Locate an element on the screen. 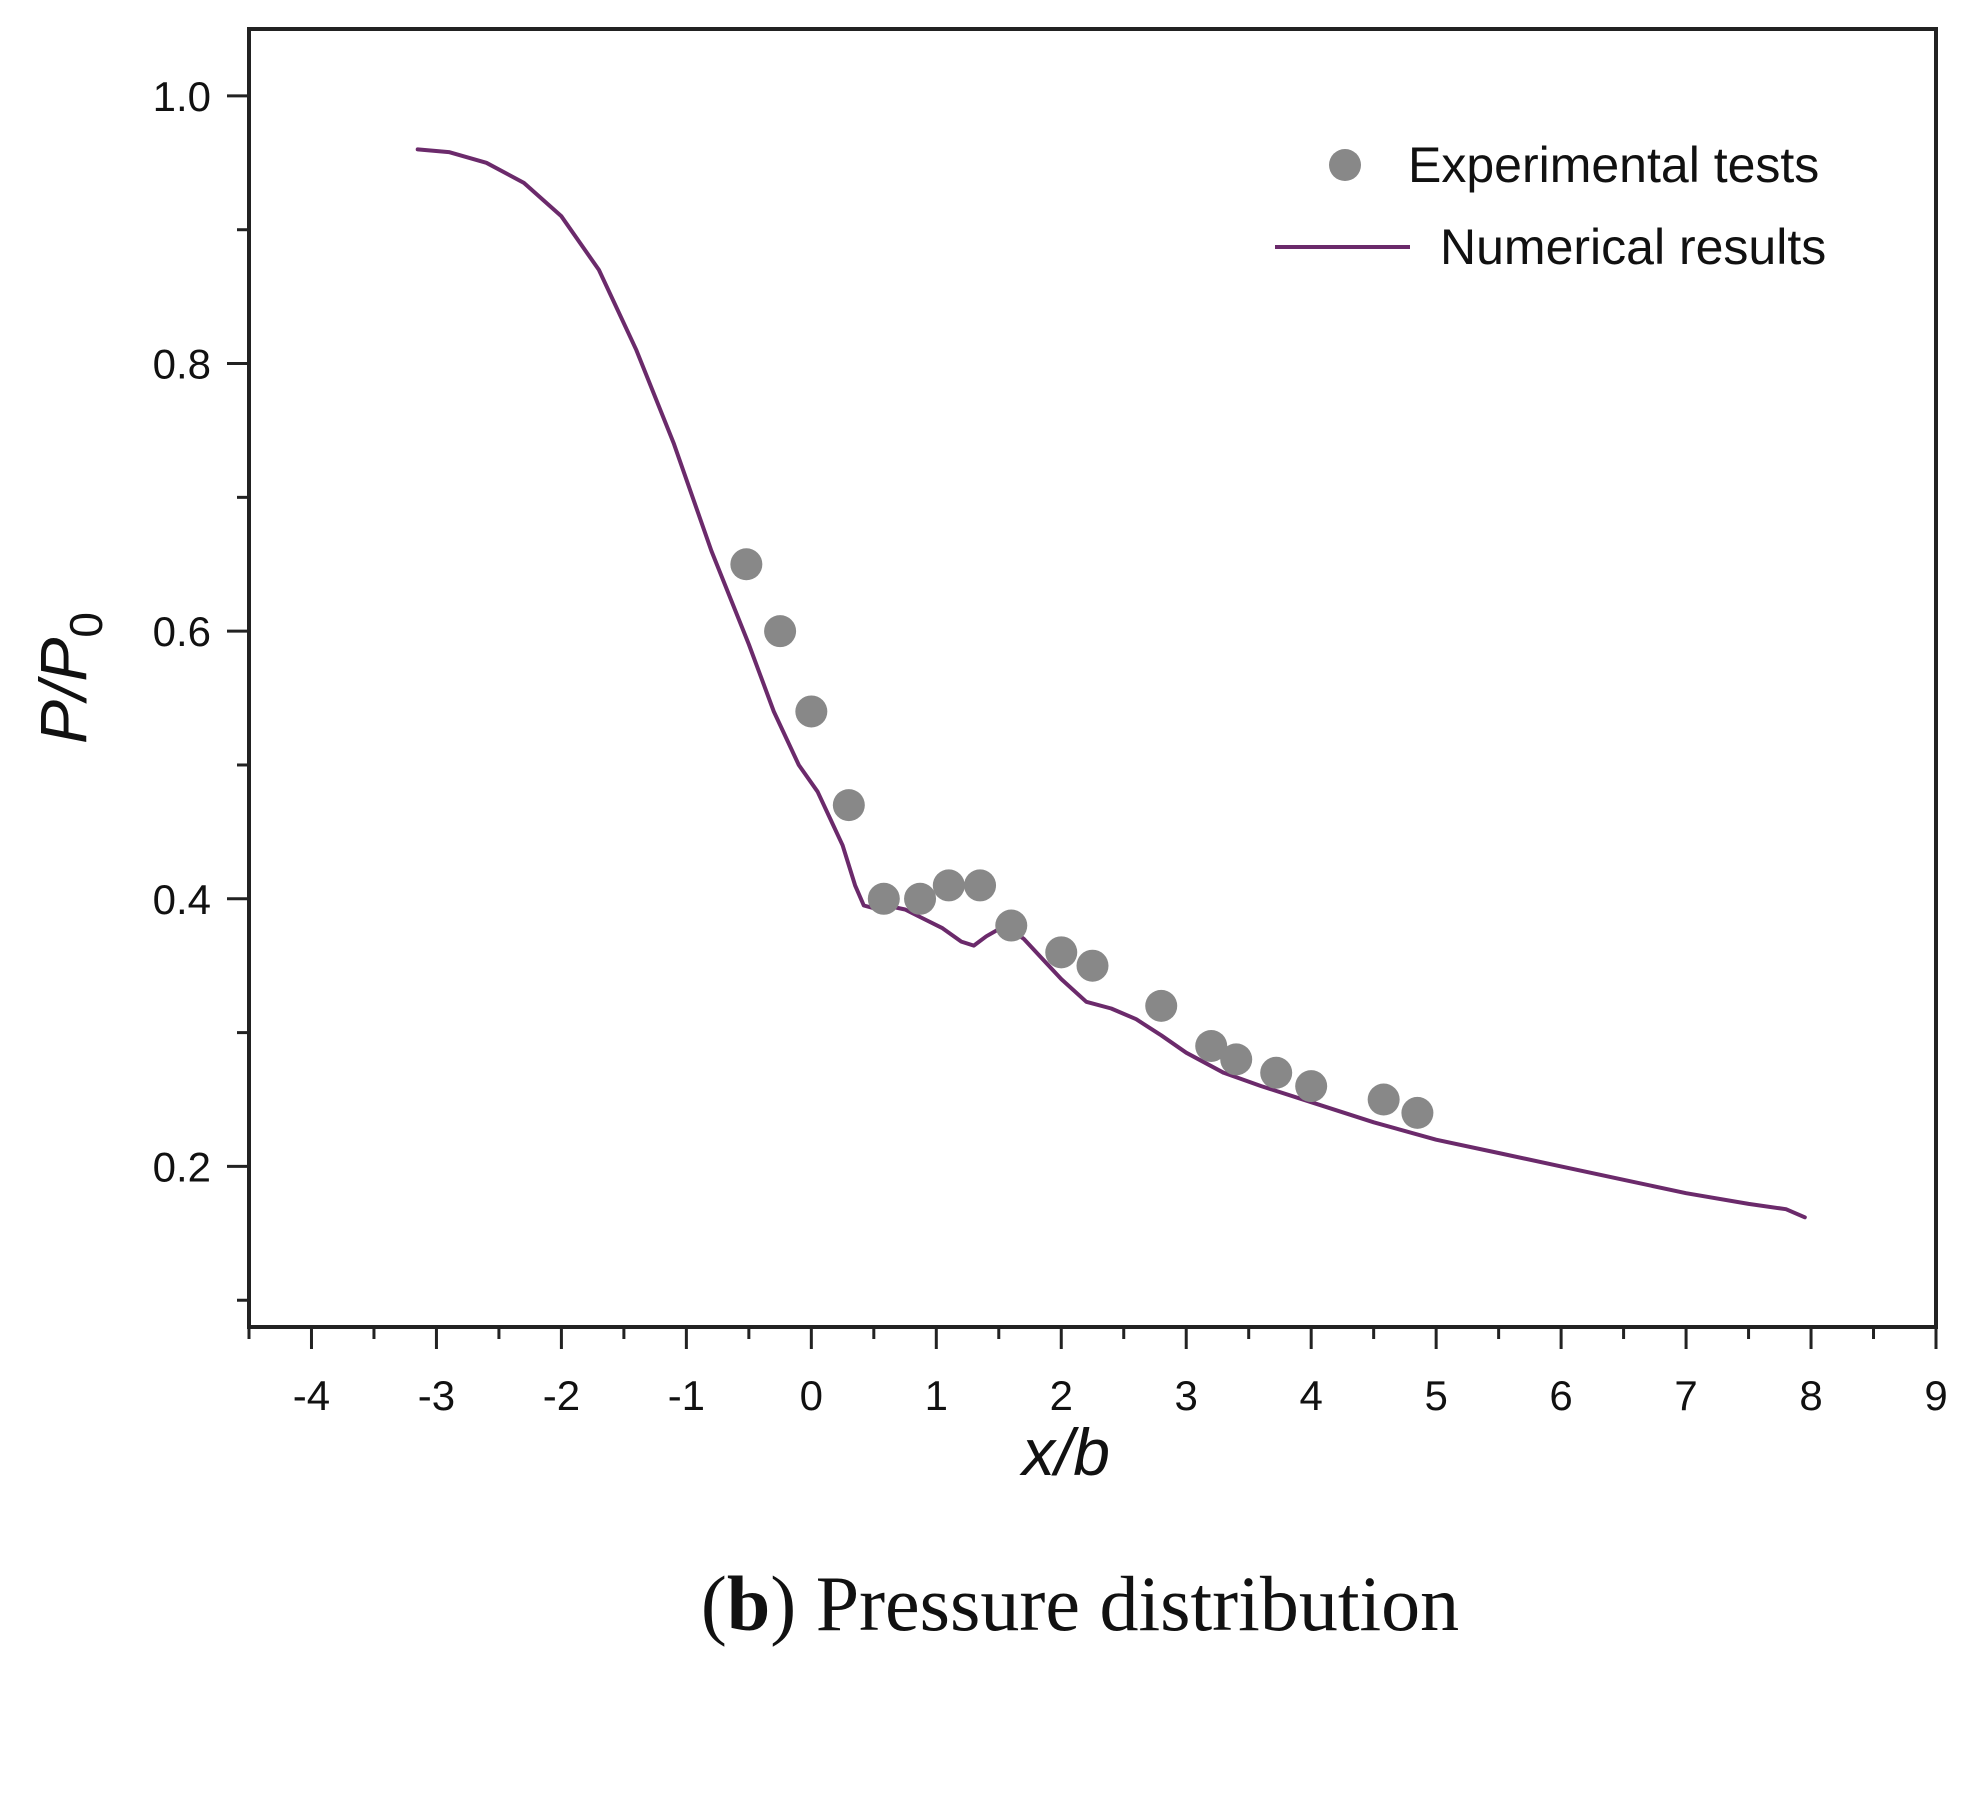  y-axis-title-main: P/P is located at coordinates (63, 691).